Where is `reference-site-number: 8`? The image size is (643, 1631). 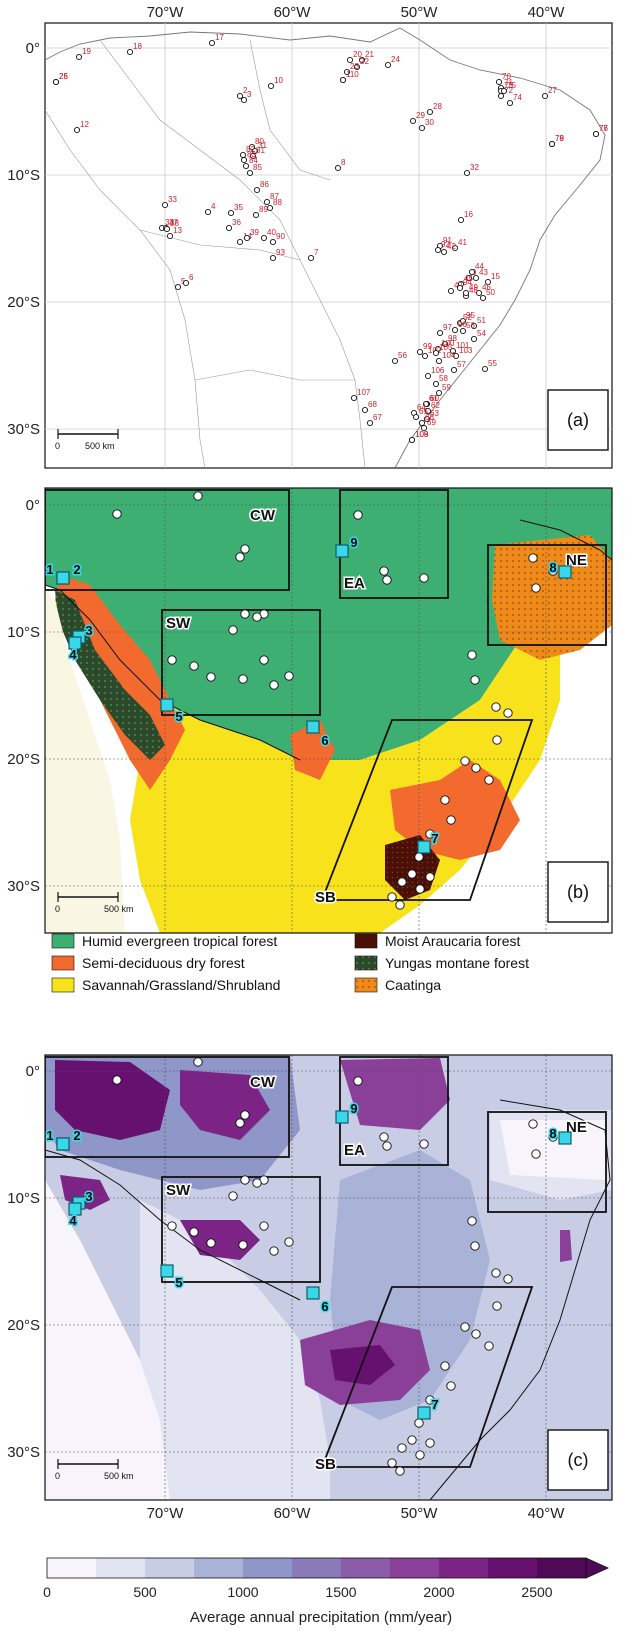 reference-site-number: 8 is located at coordinates (552, 567).